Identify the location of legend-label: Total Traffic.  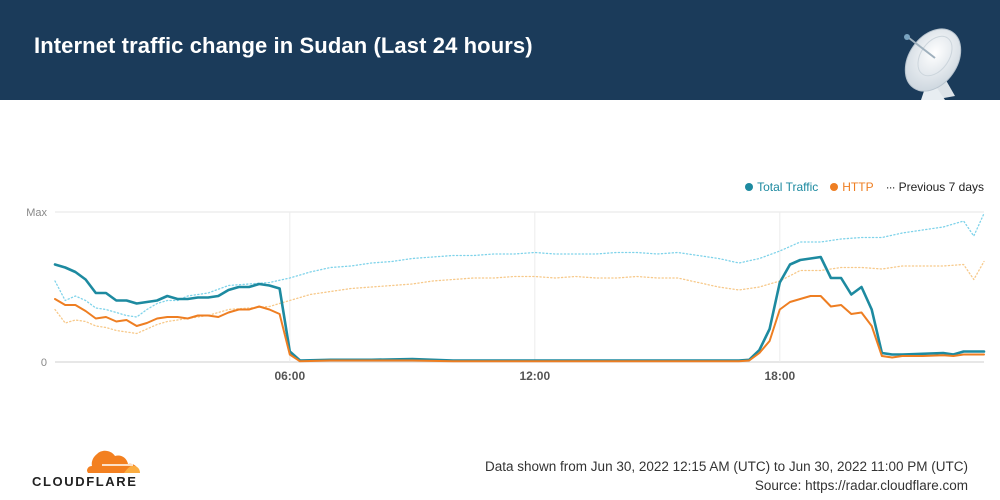
(788, 187).